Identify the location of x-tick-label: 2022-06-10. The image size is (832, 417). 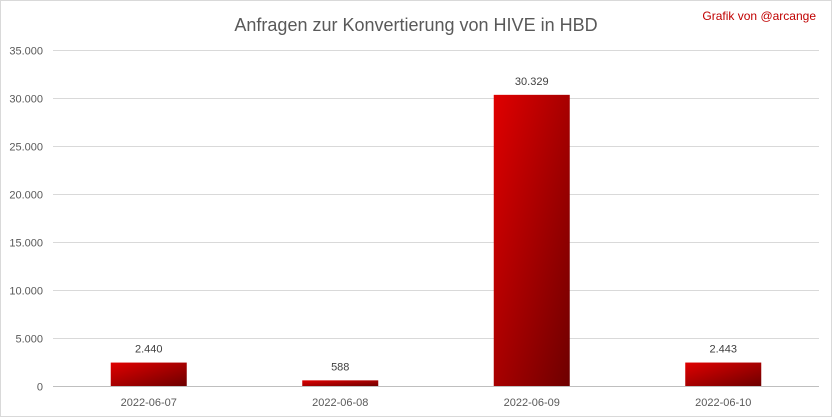
(723, 403).